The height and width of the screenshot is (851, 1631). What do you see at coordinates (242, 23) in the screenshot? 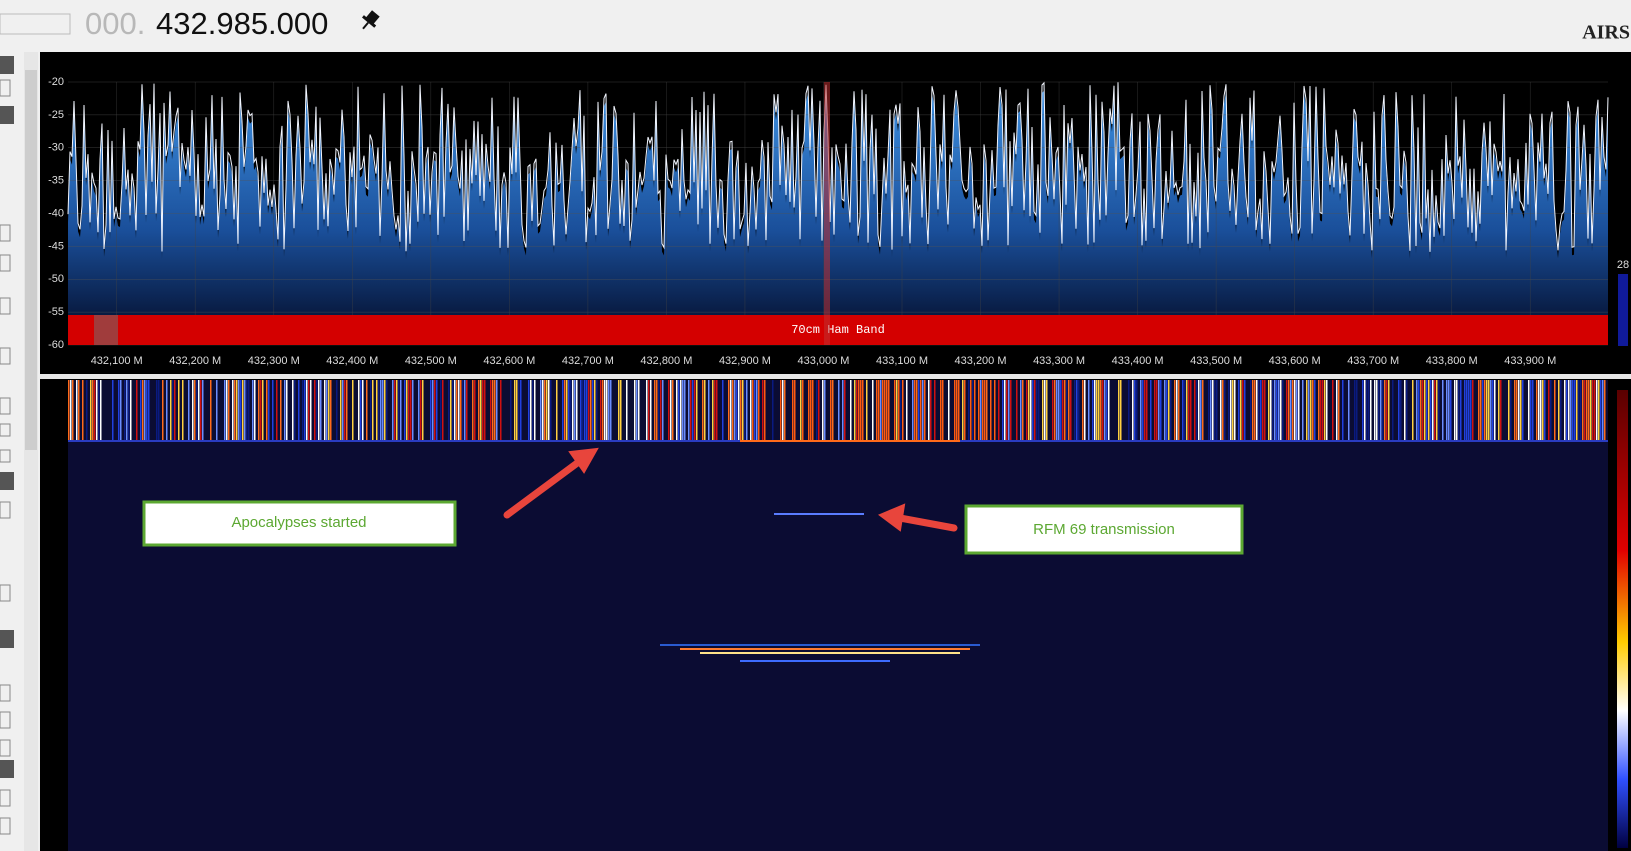
I see `frequency: 432.985.000` at bounding box center [242, 23].